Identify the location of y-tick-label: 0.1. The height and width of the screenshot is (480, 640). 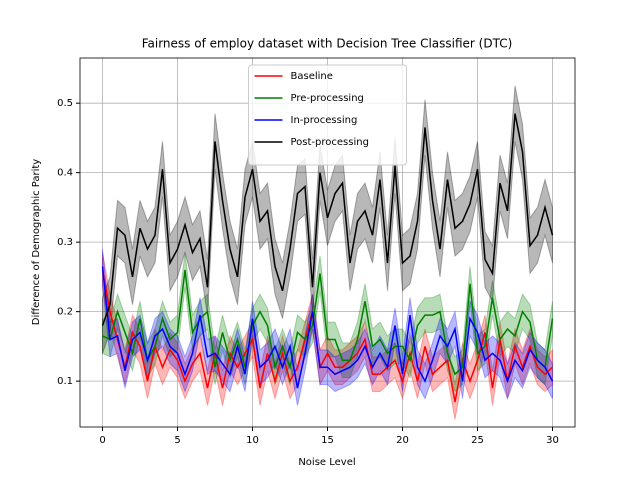
(65, 381).